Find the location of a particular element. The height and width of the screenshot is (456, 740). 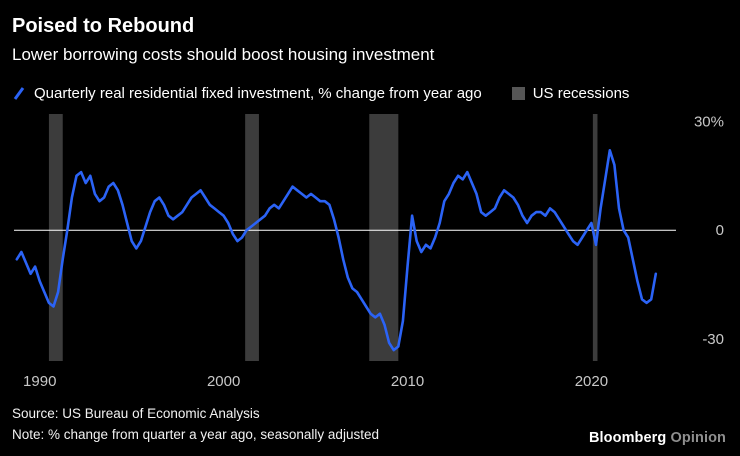

x-axis-label: 2020 is located at coordinates (591, 381).